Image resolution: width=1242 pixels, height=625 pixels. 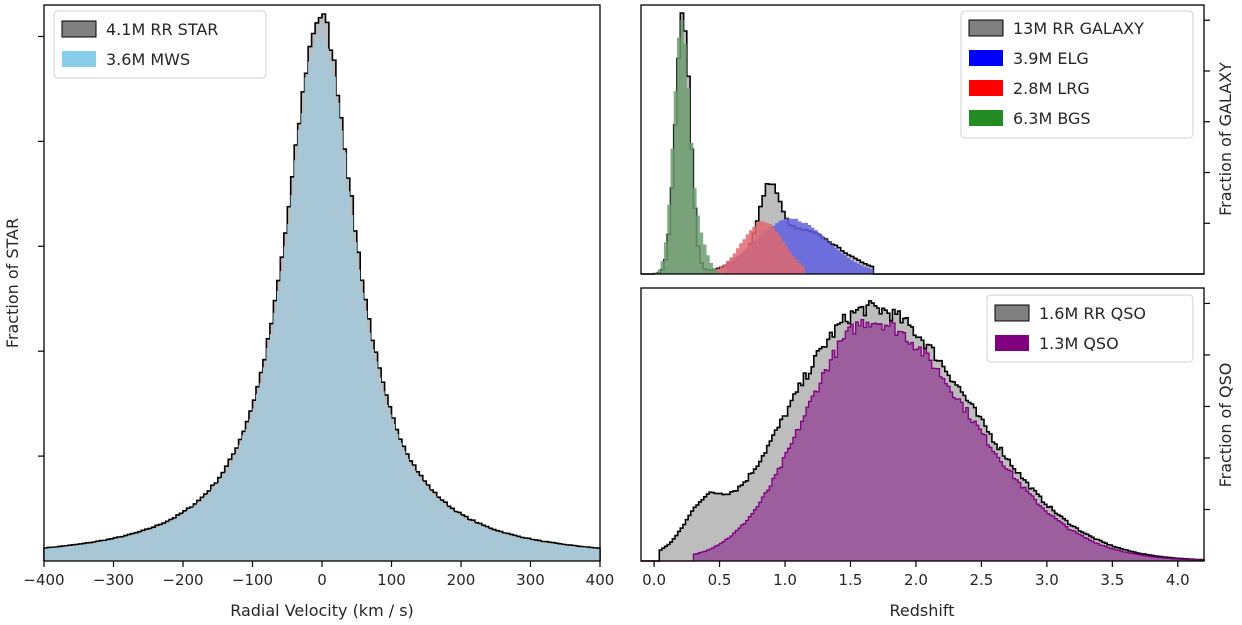 I want to click on legend-swatch-elg, so click(x=986, y=58).